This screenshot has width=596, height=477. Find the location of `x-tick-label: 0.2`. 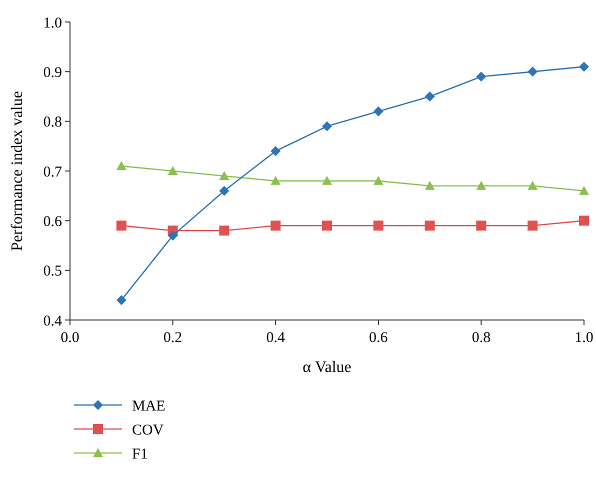

x-tick-label: 0.2 is located at coordinates (172, 338).